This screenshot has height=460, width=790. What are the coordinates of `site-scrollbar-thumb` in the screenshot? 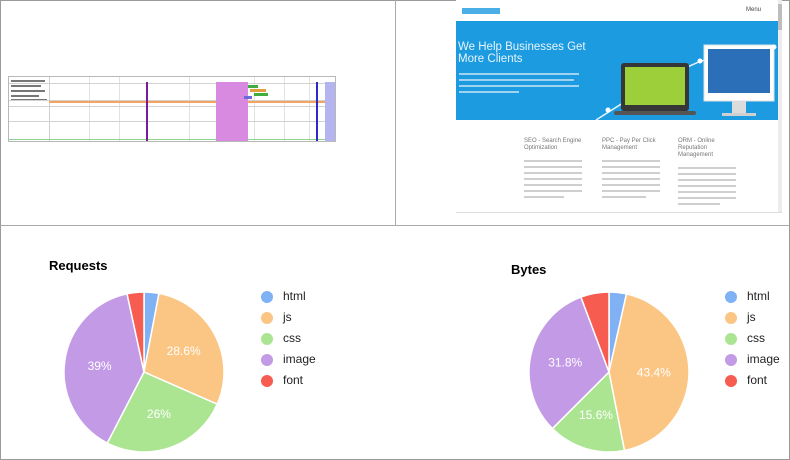 It's located at (780, 17).